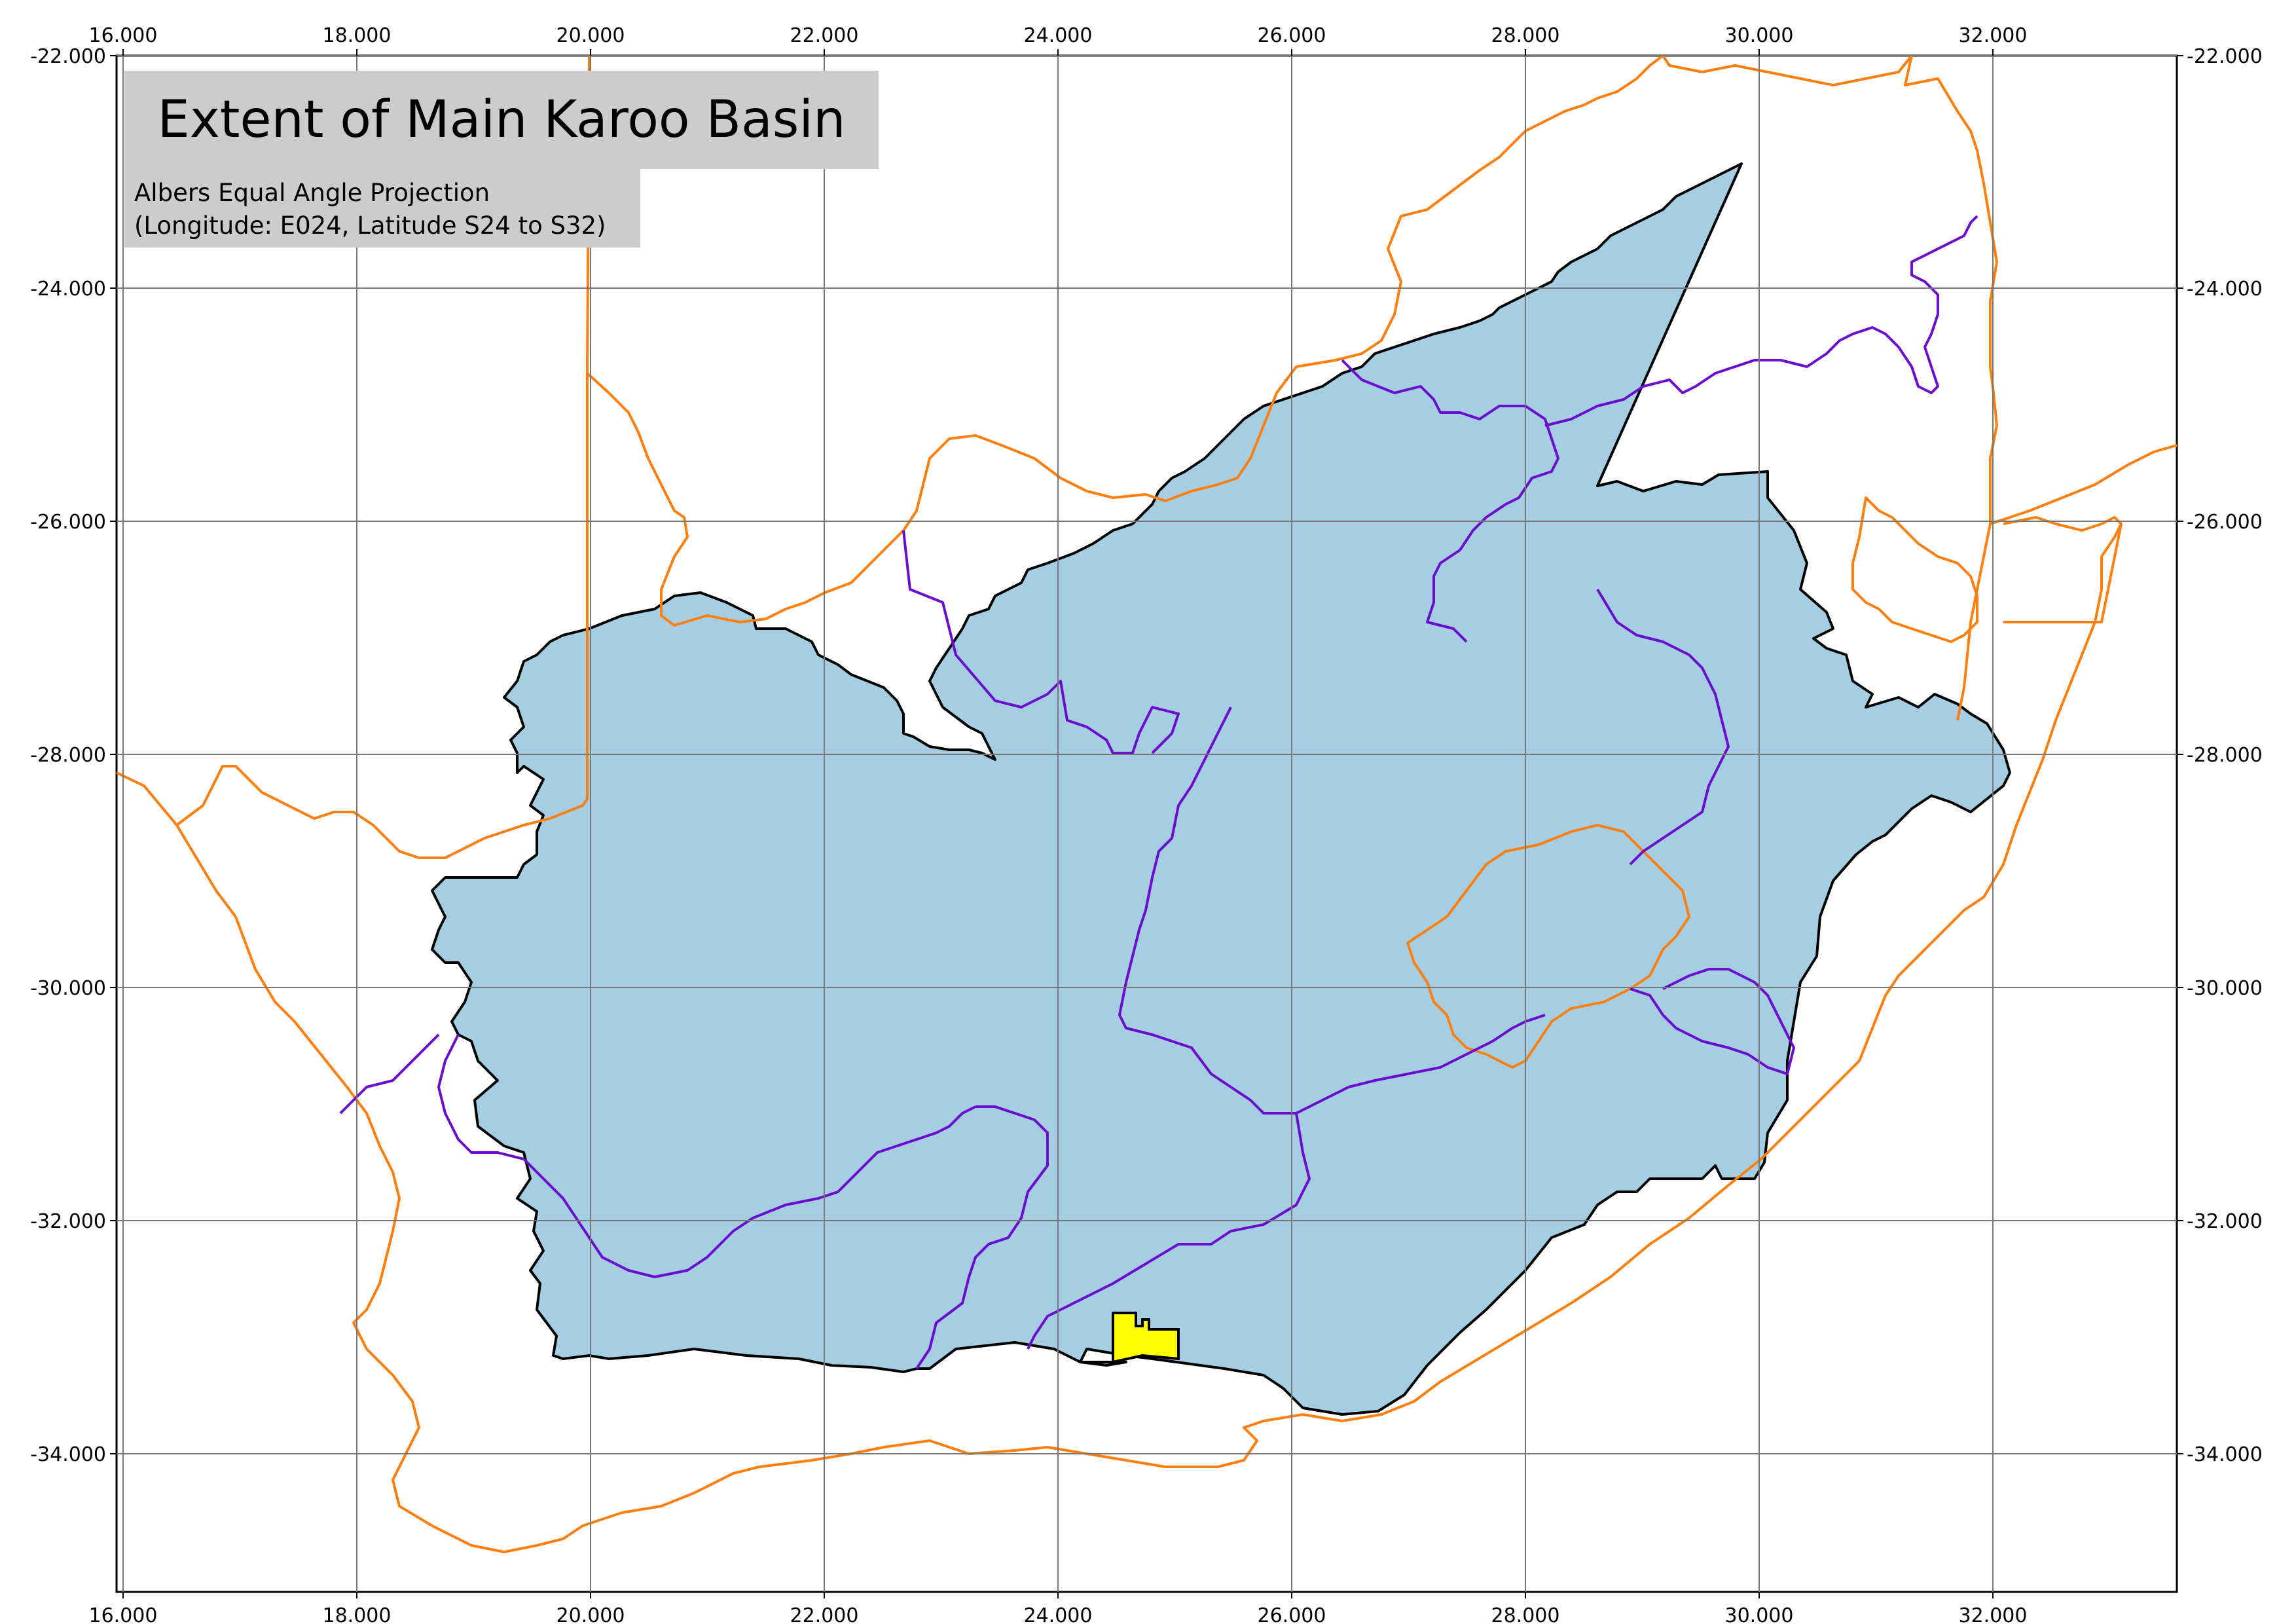 This screenshot has height=1624, width=2296. What do you see at coordinates (1787, 70) in the screenshot?
I see `border-botswana` at bounding box center [1787, 70].